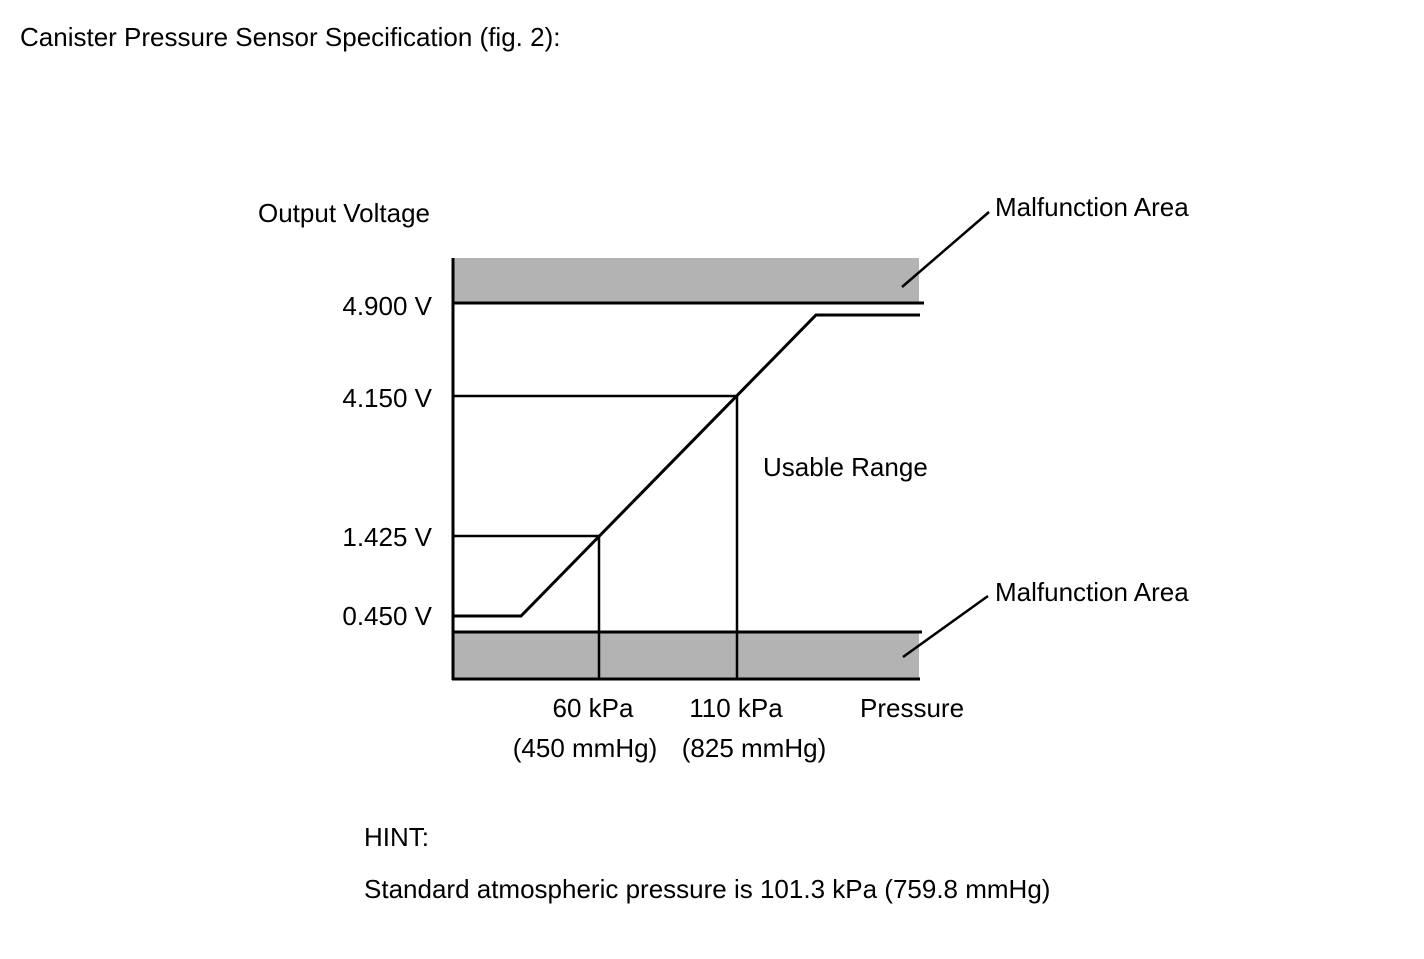 The image size is (1424, 959). Describe the element at coordinates (736, 708) in the screenshot. I see `pressure-tick-110kpa: 110 kPa` at that location.